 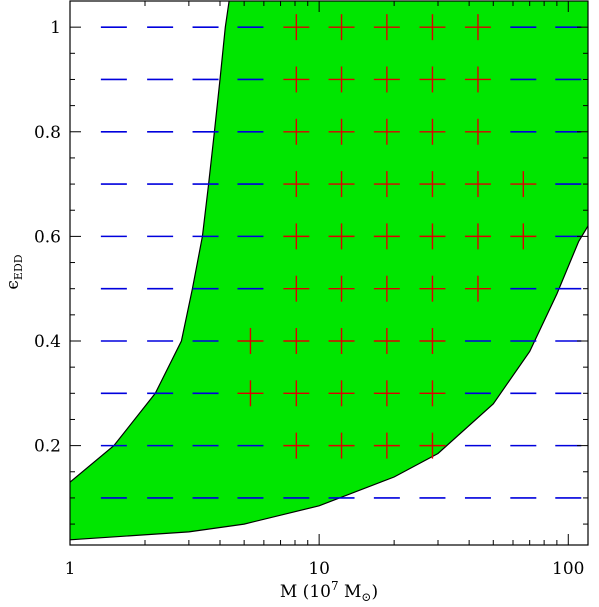 What do you see at coordinates (305, 592) in the screenshot?
I see `x-axis-title-prefix: M (10` at bounding box center [305, 592].